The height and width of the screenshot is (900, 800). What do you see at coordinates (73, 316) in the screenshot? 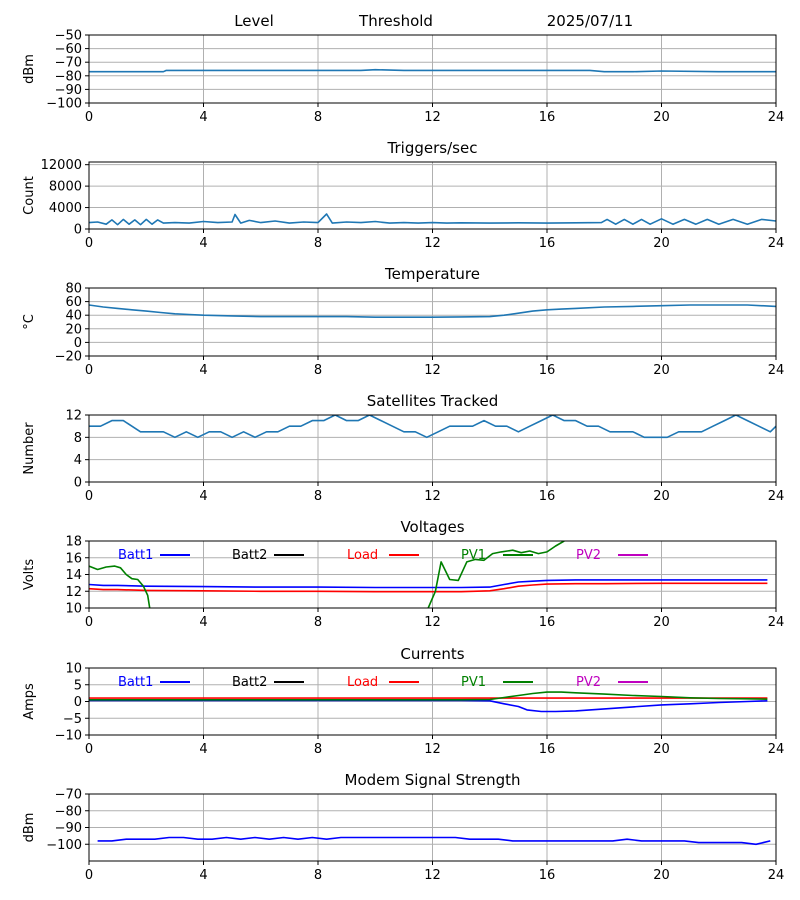
I see `y-tick-label: 40` at bounding box center [73, 316].